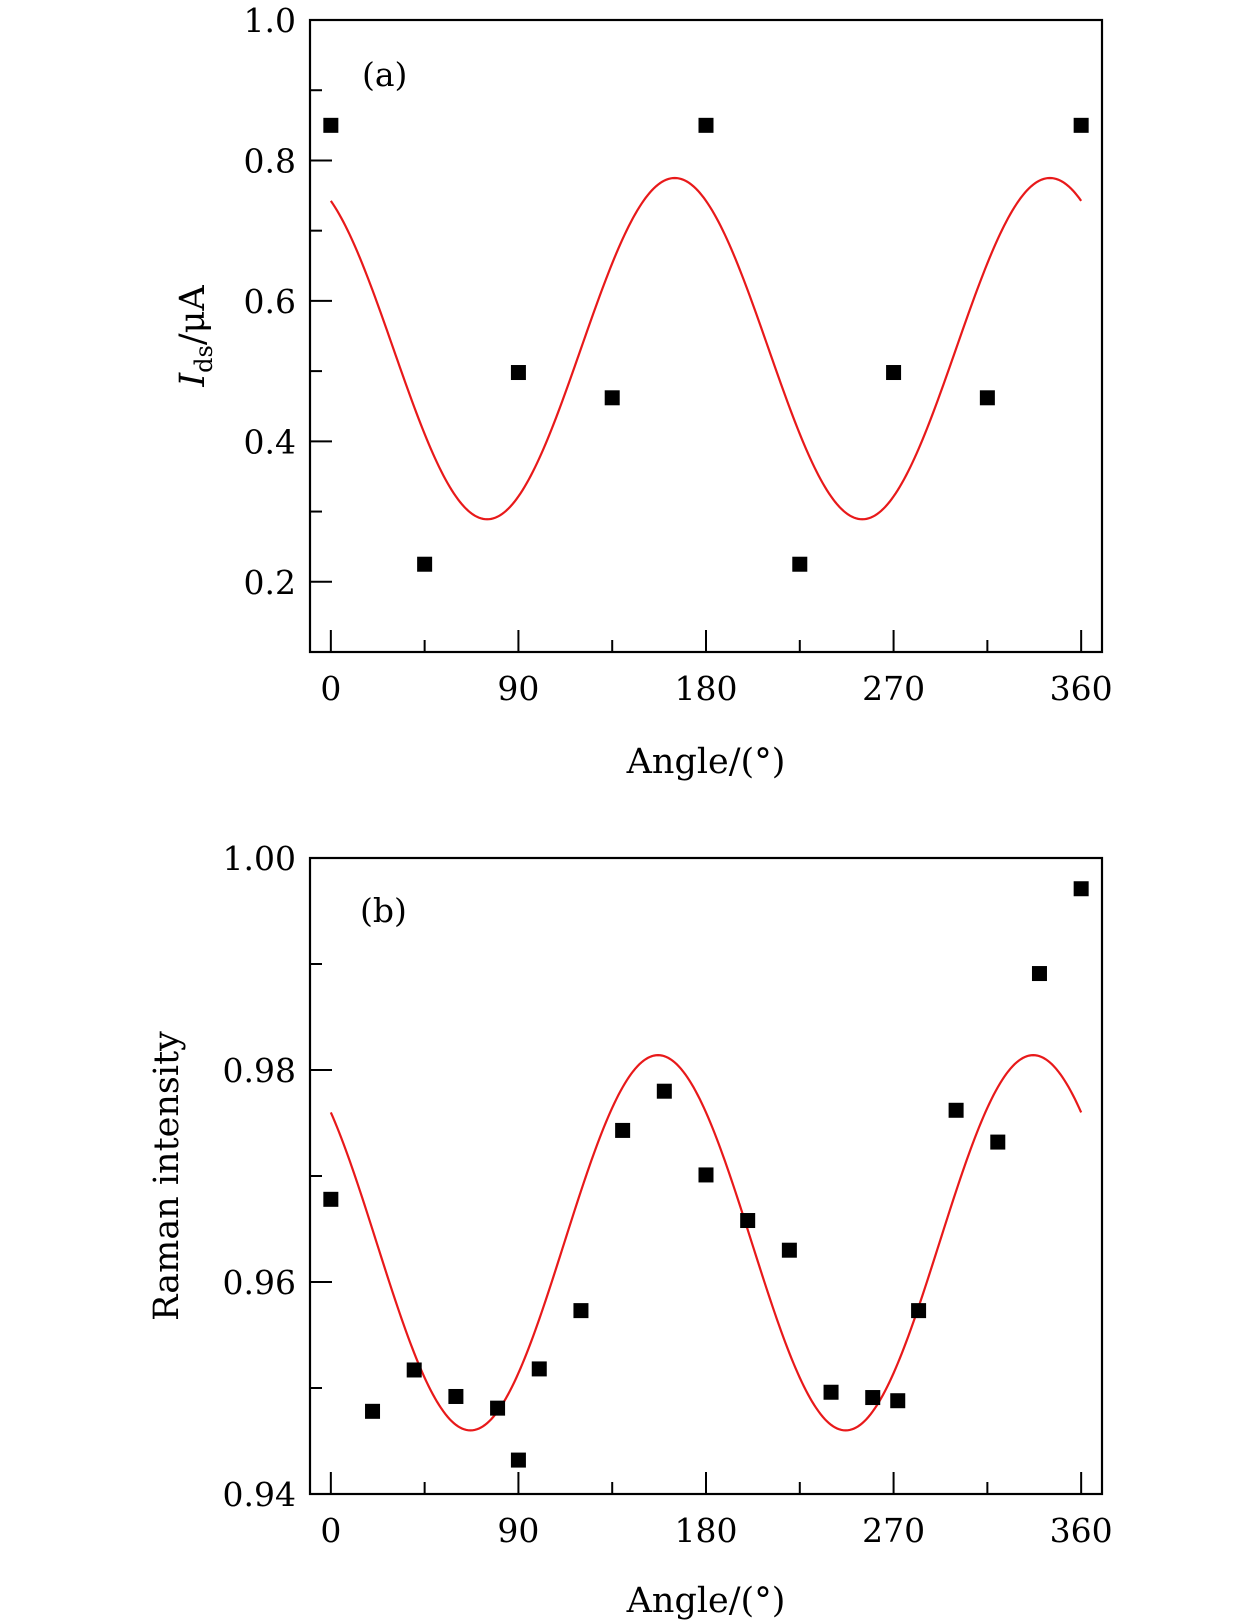 The height and width of the screenshot is (1622, 1260). What do you see at coordinates (330, 688) in the screenshot?
I see `x-tick-label-a-0: 0` at bounding box center [330, 688].